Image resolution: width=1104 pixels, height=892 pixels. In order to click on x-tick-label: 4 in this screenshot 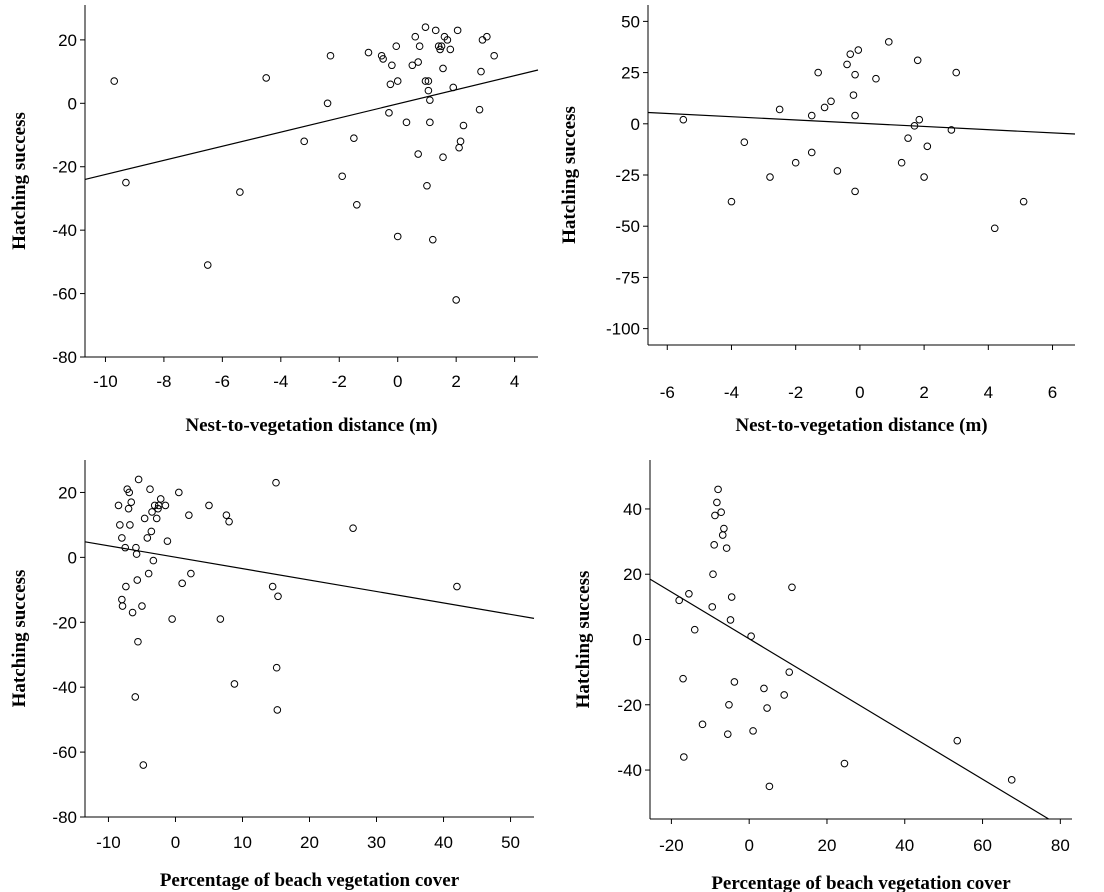, I will do `click(988, 392)`.